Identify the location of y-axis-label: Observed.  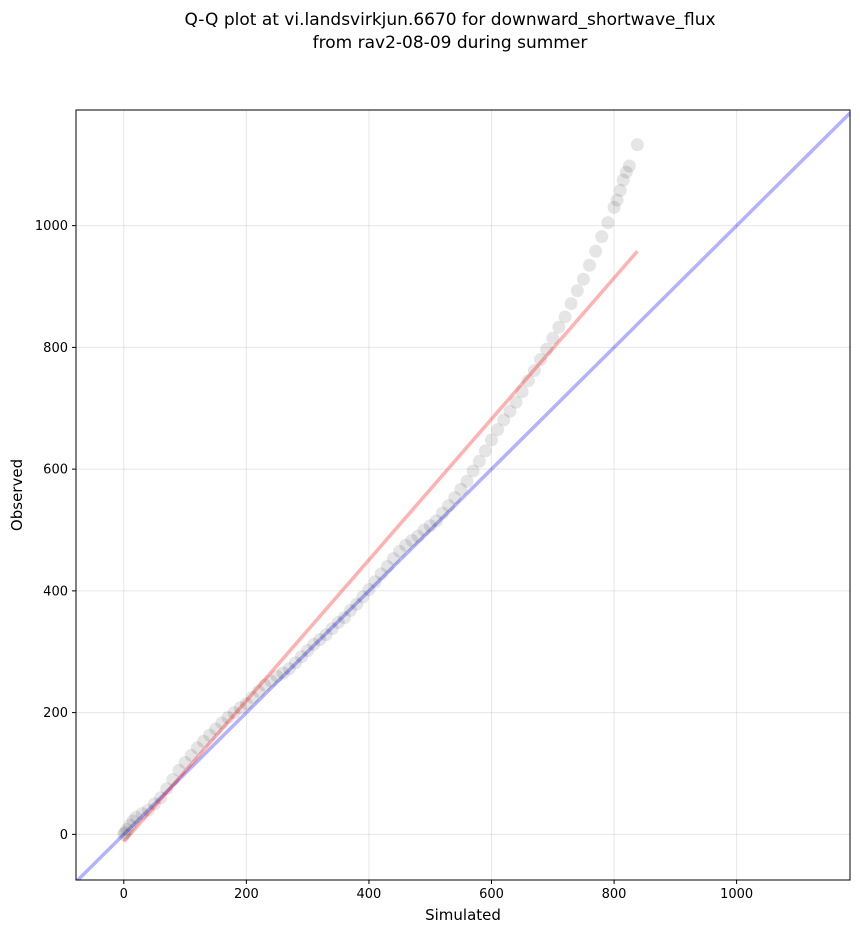
(17, 495).